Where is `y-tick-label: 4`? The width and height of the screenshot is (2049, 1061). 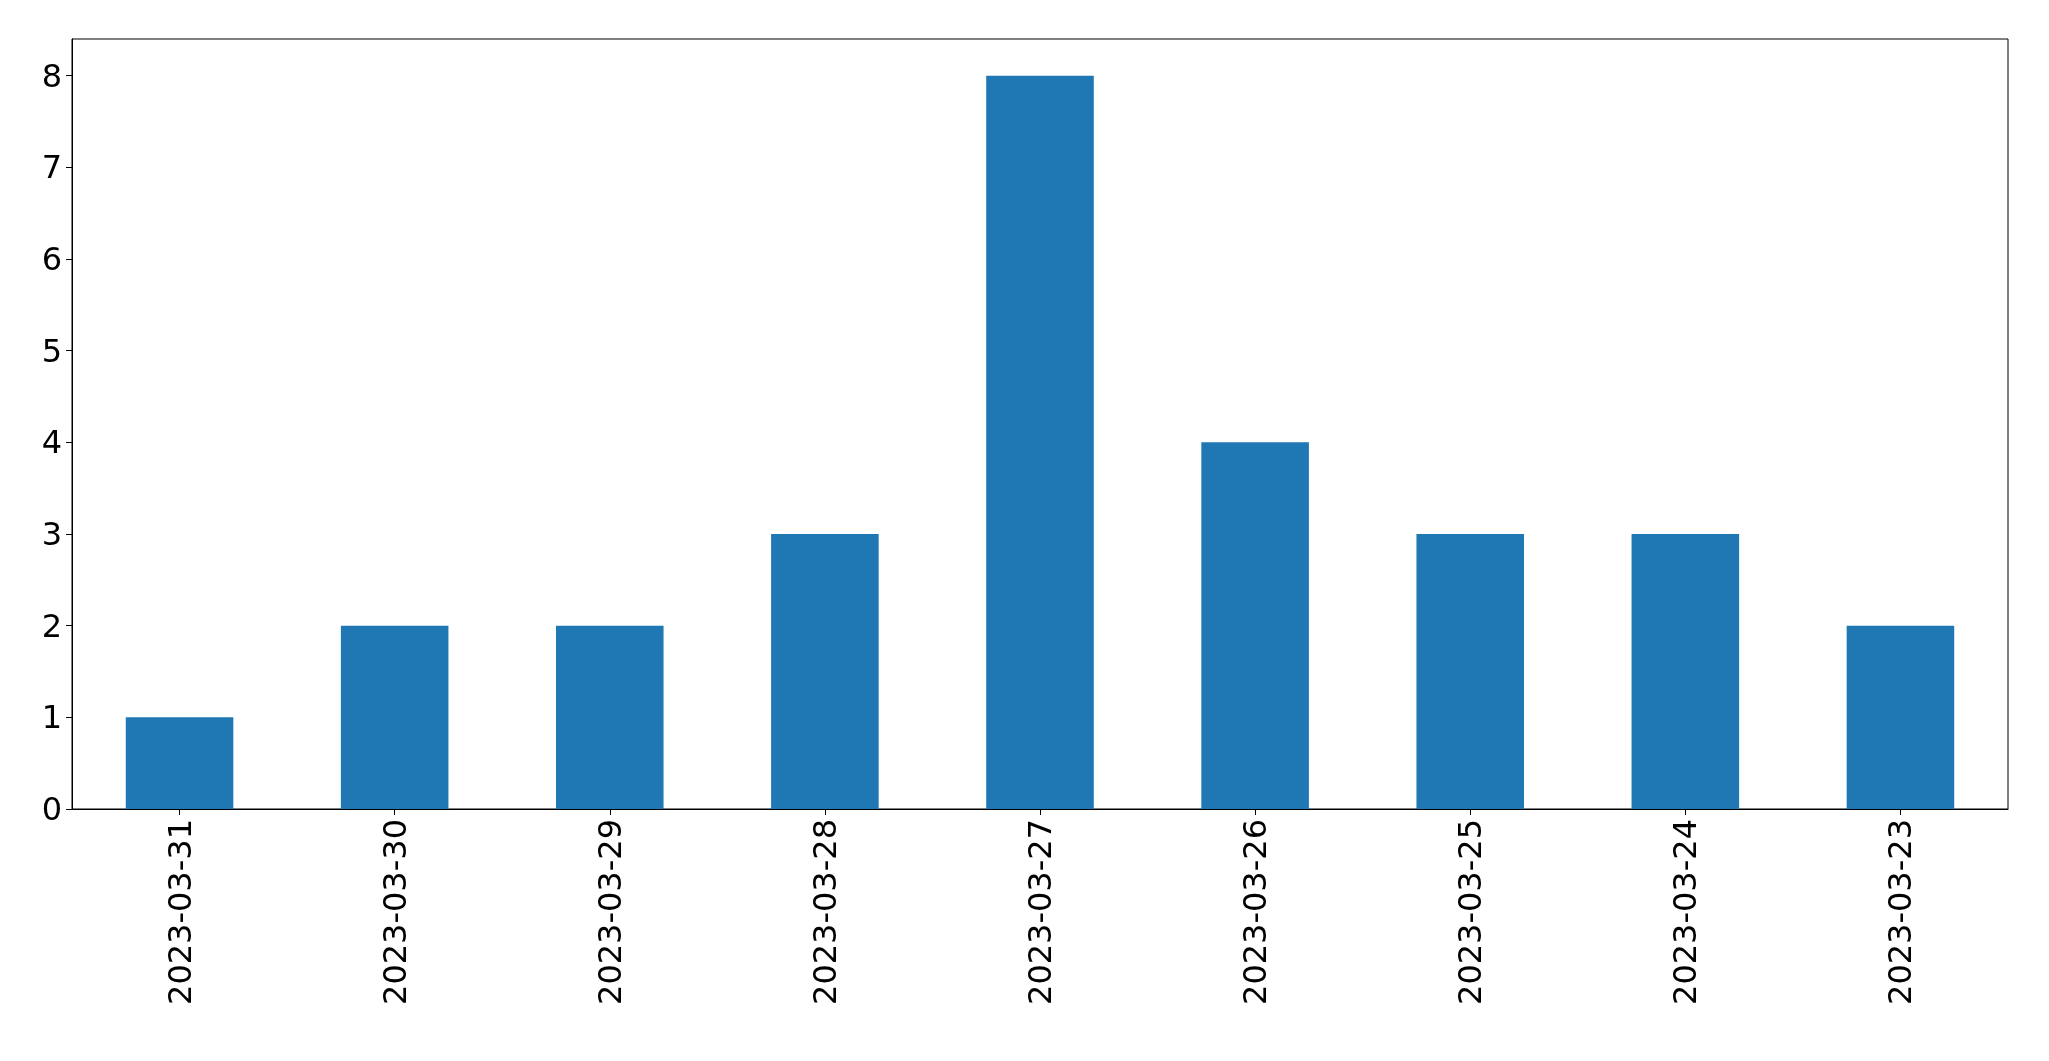 y-tick-label: 4 is located at coordinates (51, 442).